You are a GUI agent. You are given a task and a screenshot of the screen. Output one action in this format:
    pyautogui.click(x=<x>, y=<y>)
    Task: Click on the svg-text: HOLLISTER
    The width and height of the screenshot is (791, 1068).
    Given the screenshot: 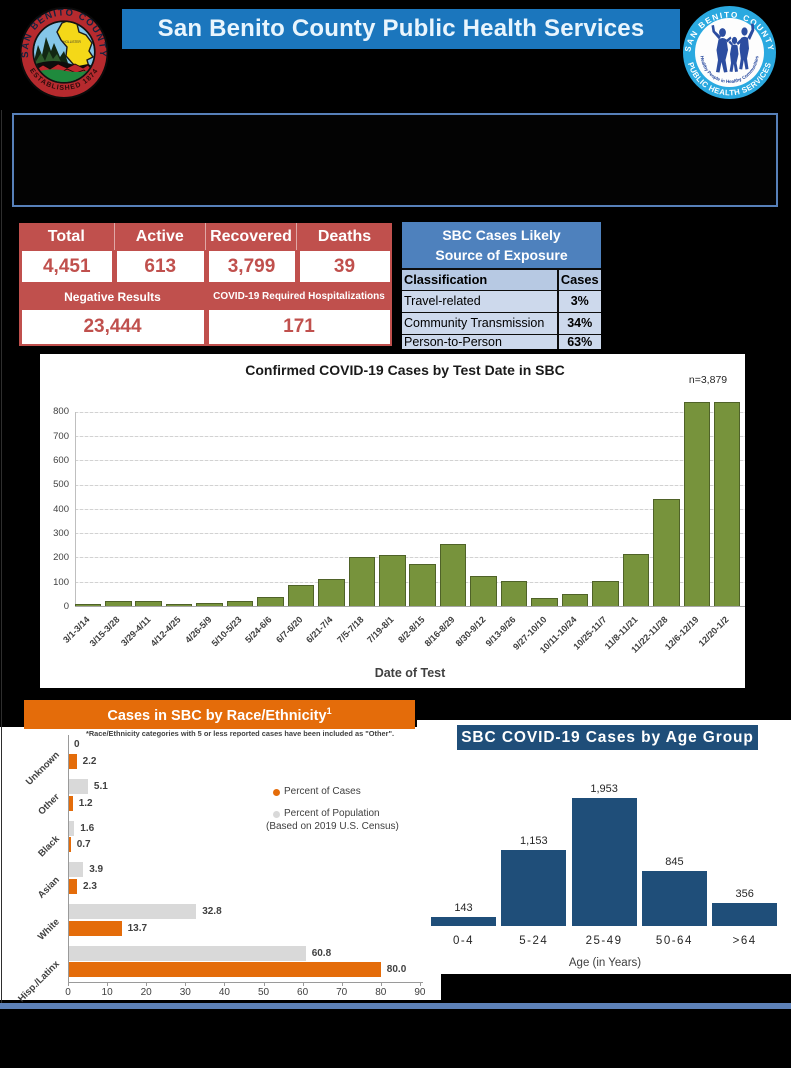 What is the action you would take?
    pyautogui.click(x=72, y=42)
    